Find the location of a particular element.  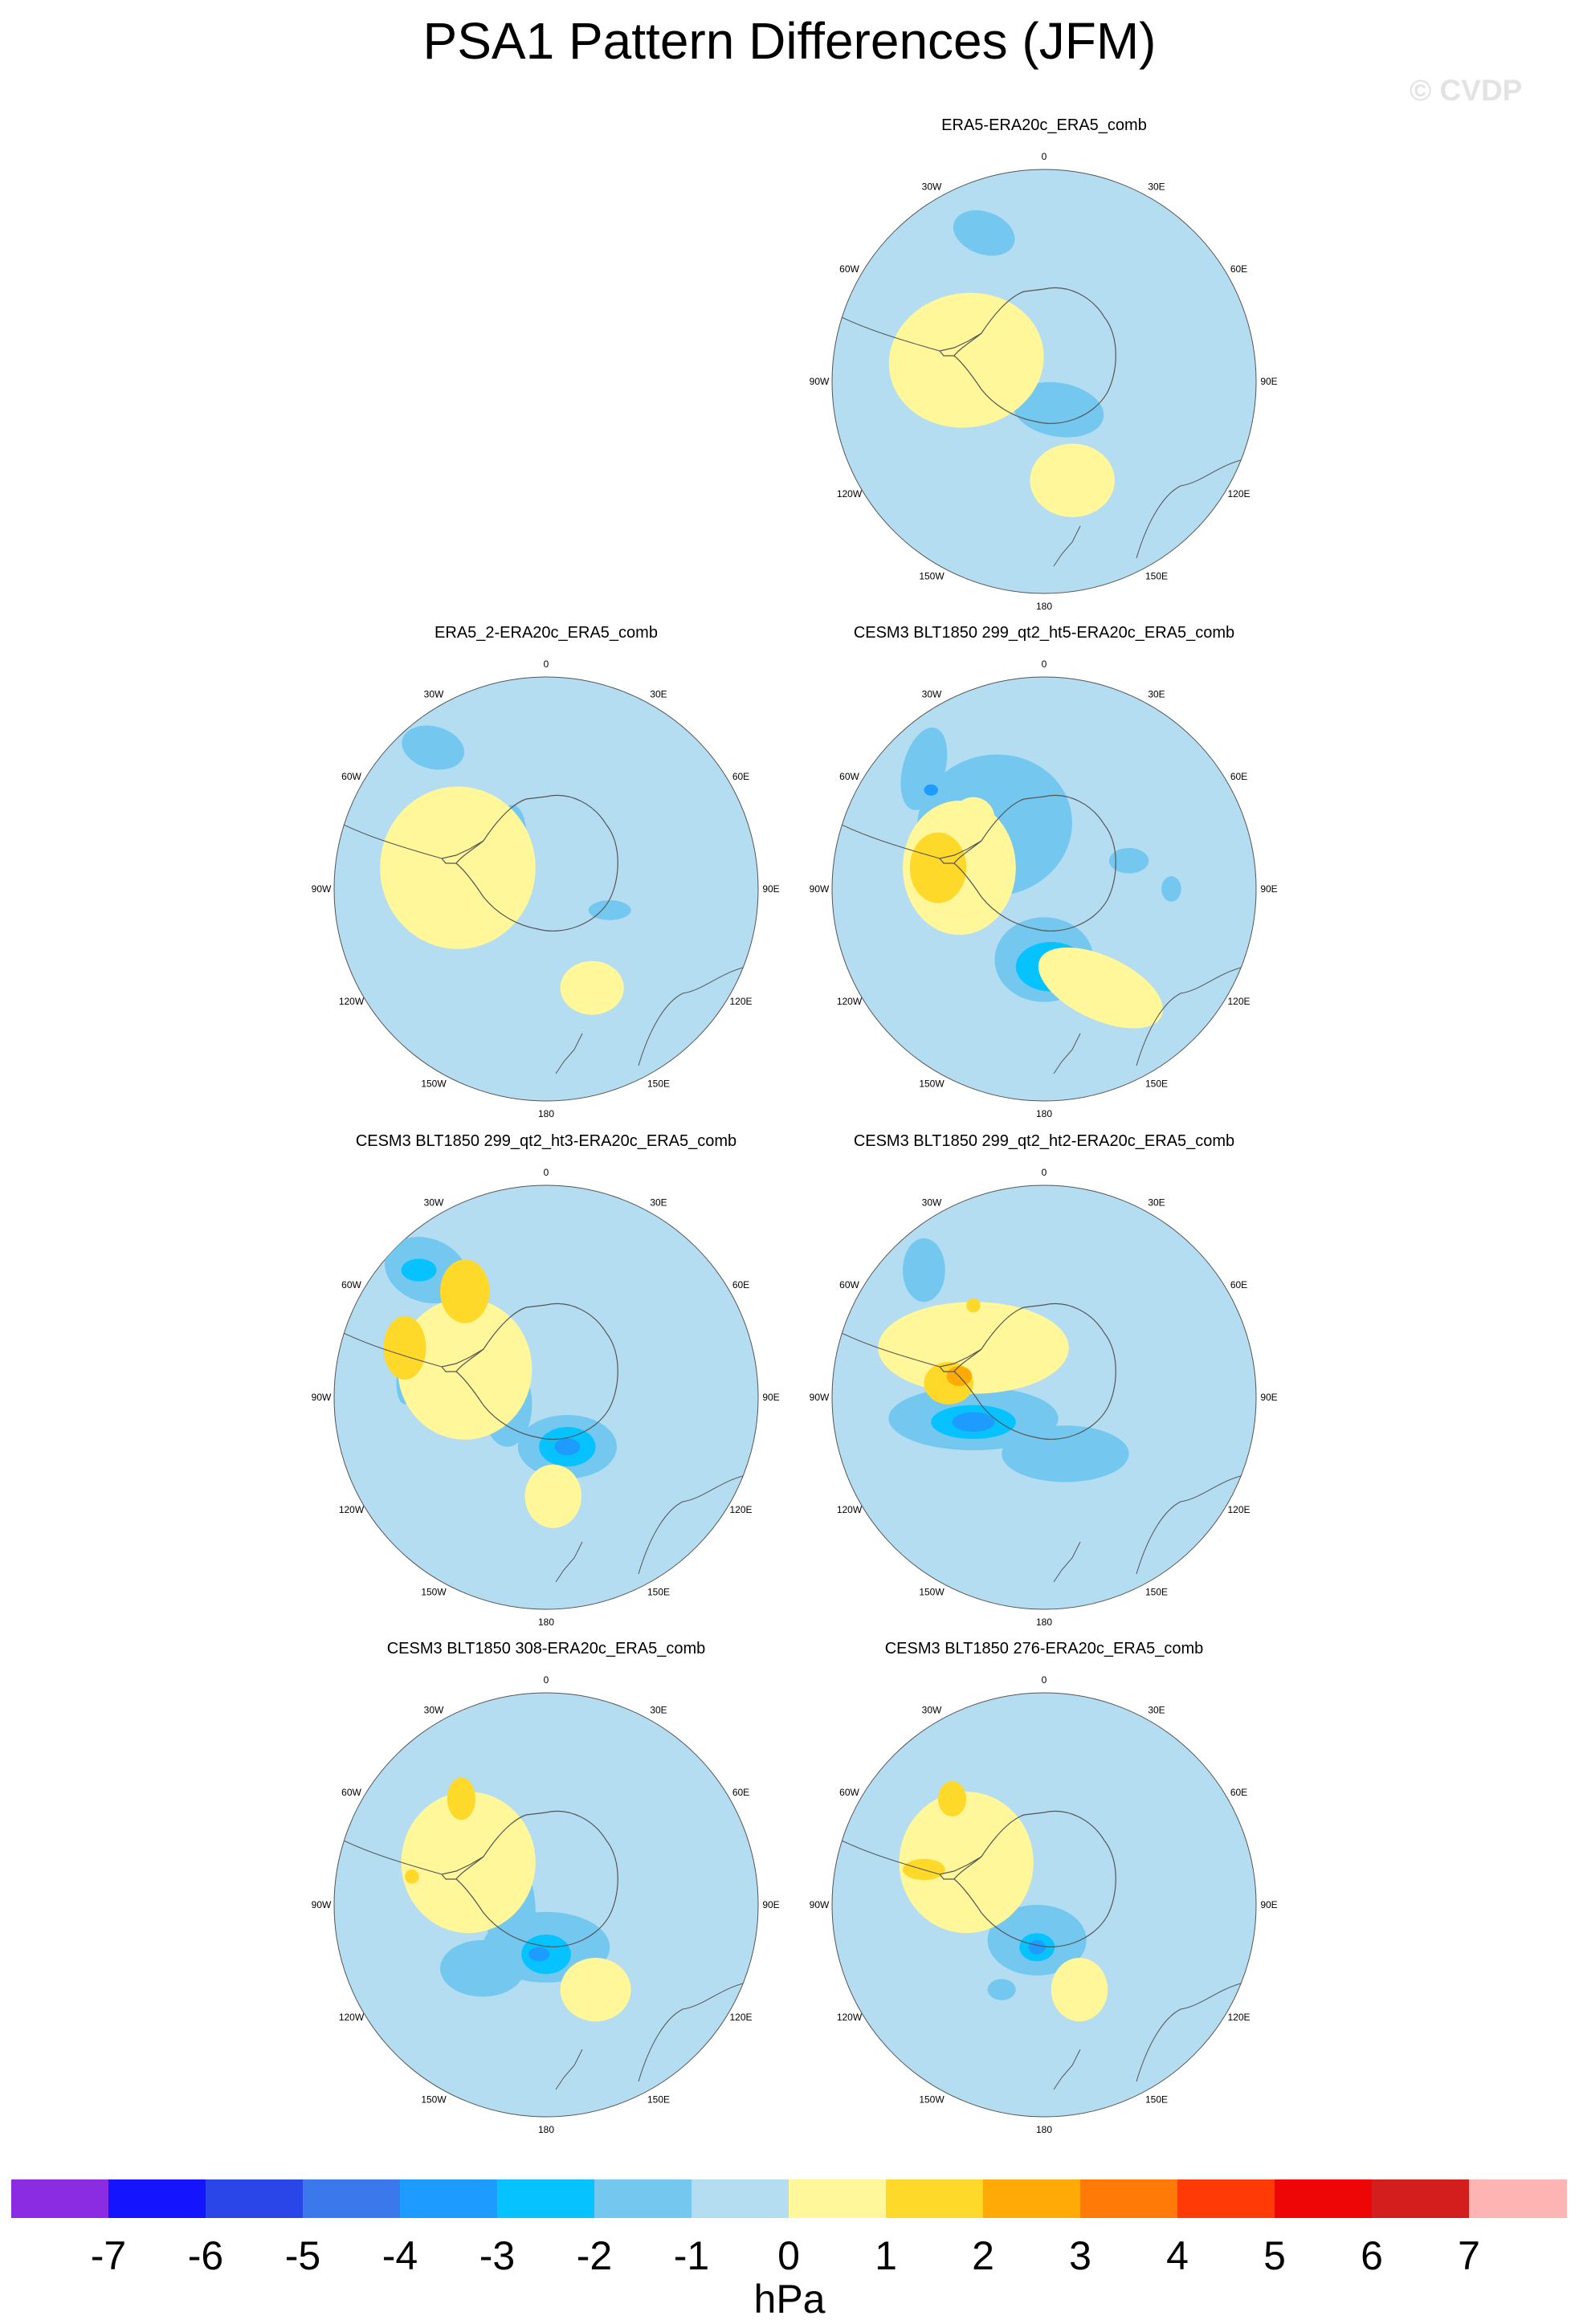

colorbar-tick-label: 2 is located at coordinates (983, 2256).